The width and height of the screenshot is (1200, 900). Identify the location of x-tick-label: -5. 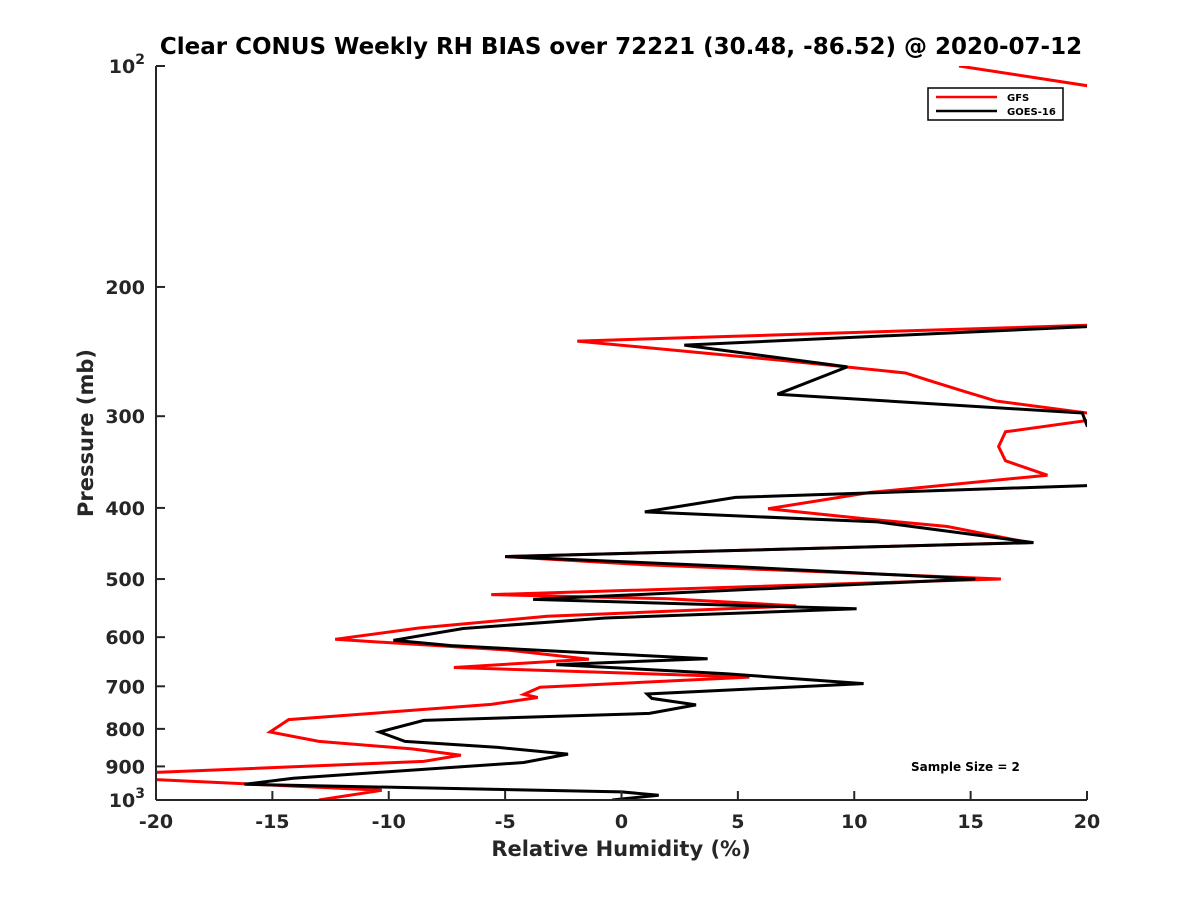
(505, 822).